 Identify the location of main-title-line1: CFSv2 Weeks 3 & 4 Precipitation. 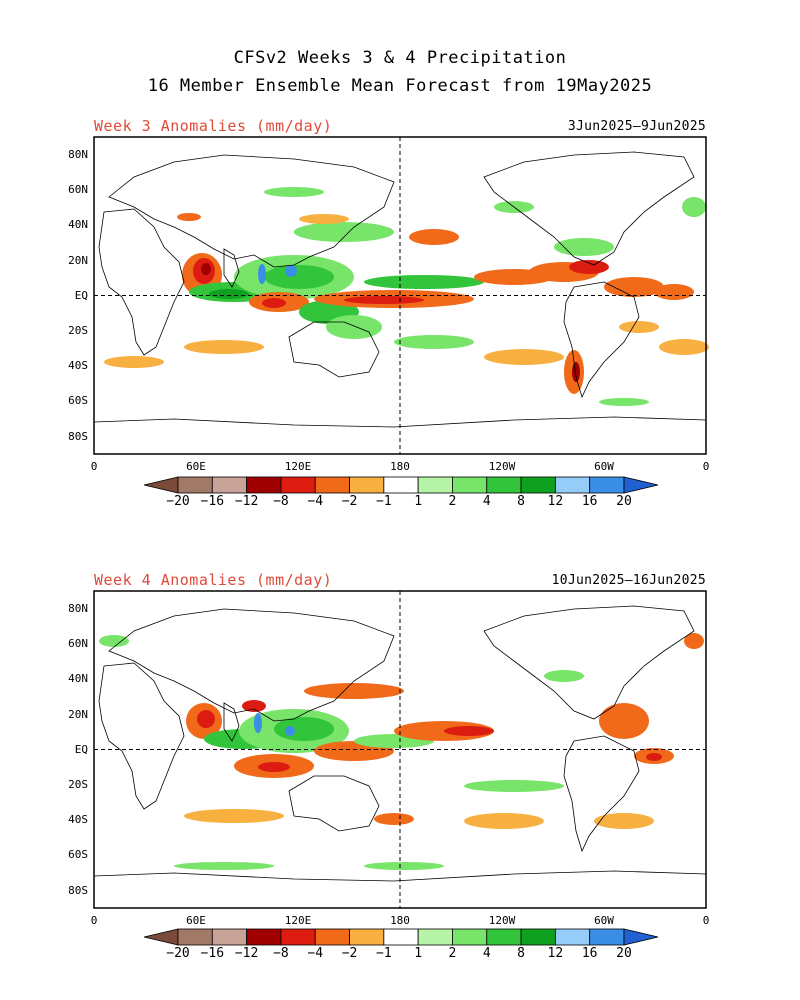
(400, 58).